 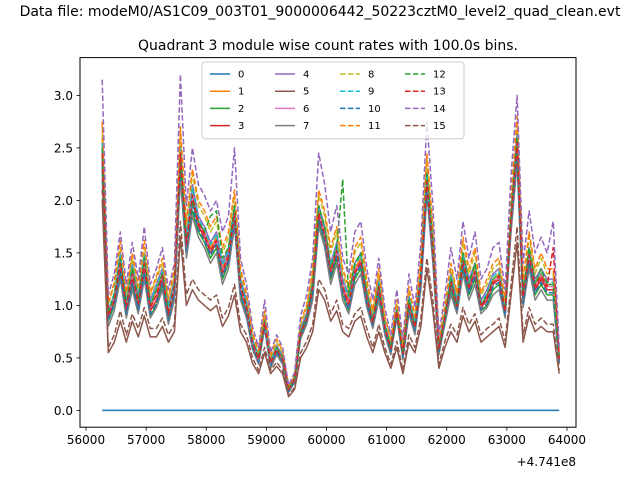 I want to click on legend-label-6: 6, so click(x=306, y=109).